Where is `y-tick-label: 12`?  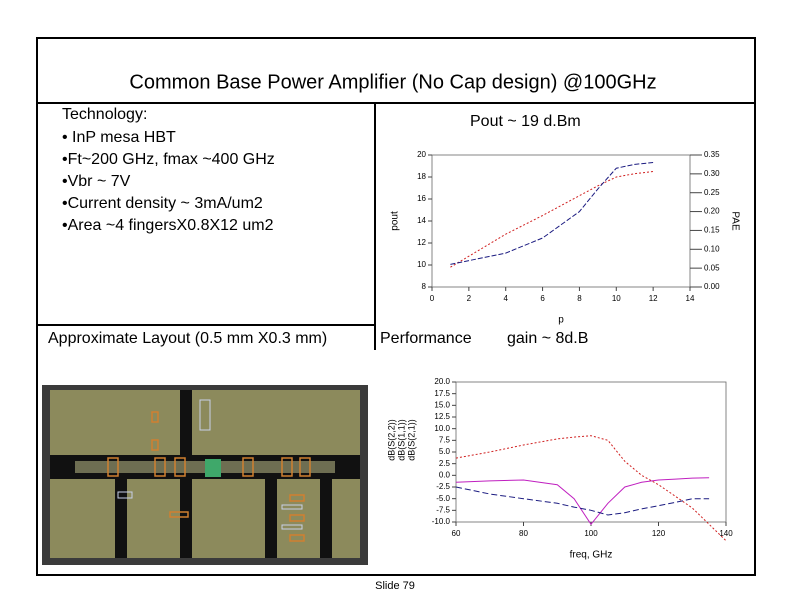 y-tick-label: 12 is located at coordinates (421, 242).